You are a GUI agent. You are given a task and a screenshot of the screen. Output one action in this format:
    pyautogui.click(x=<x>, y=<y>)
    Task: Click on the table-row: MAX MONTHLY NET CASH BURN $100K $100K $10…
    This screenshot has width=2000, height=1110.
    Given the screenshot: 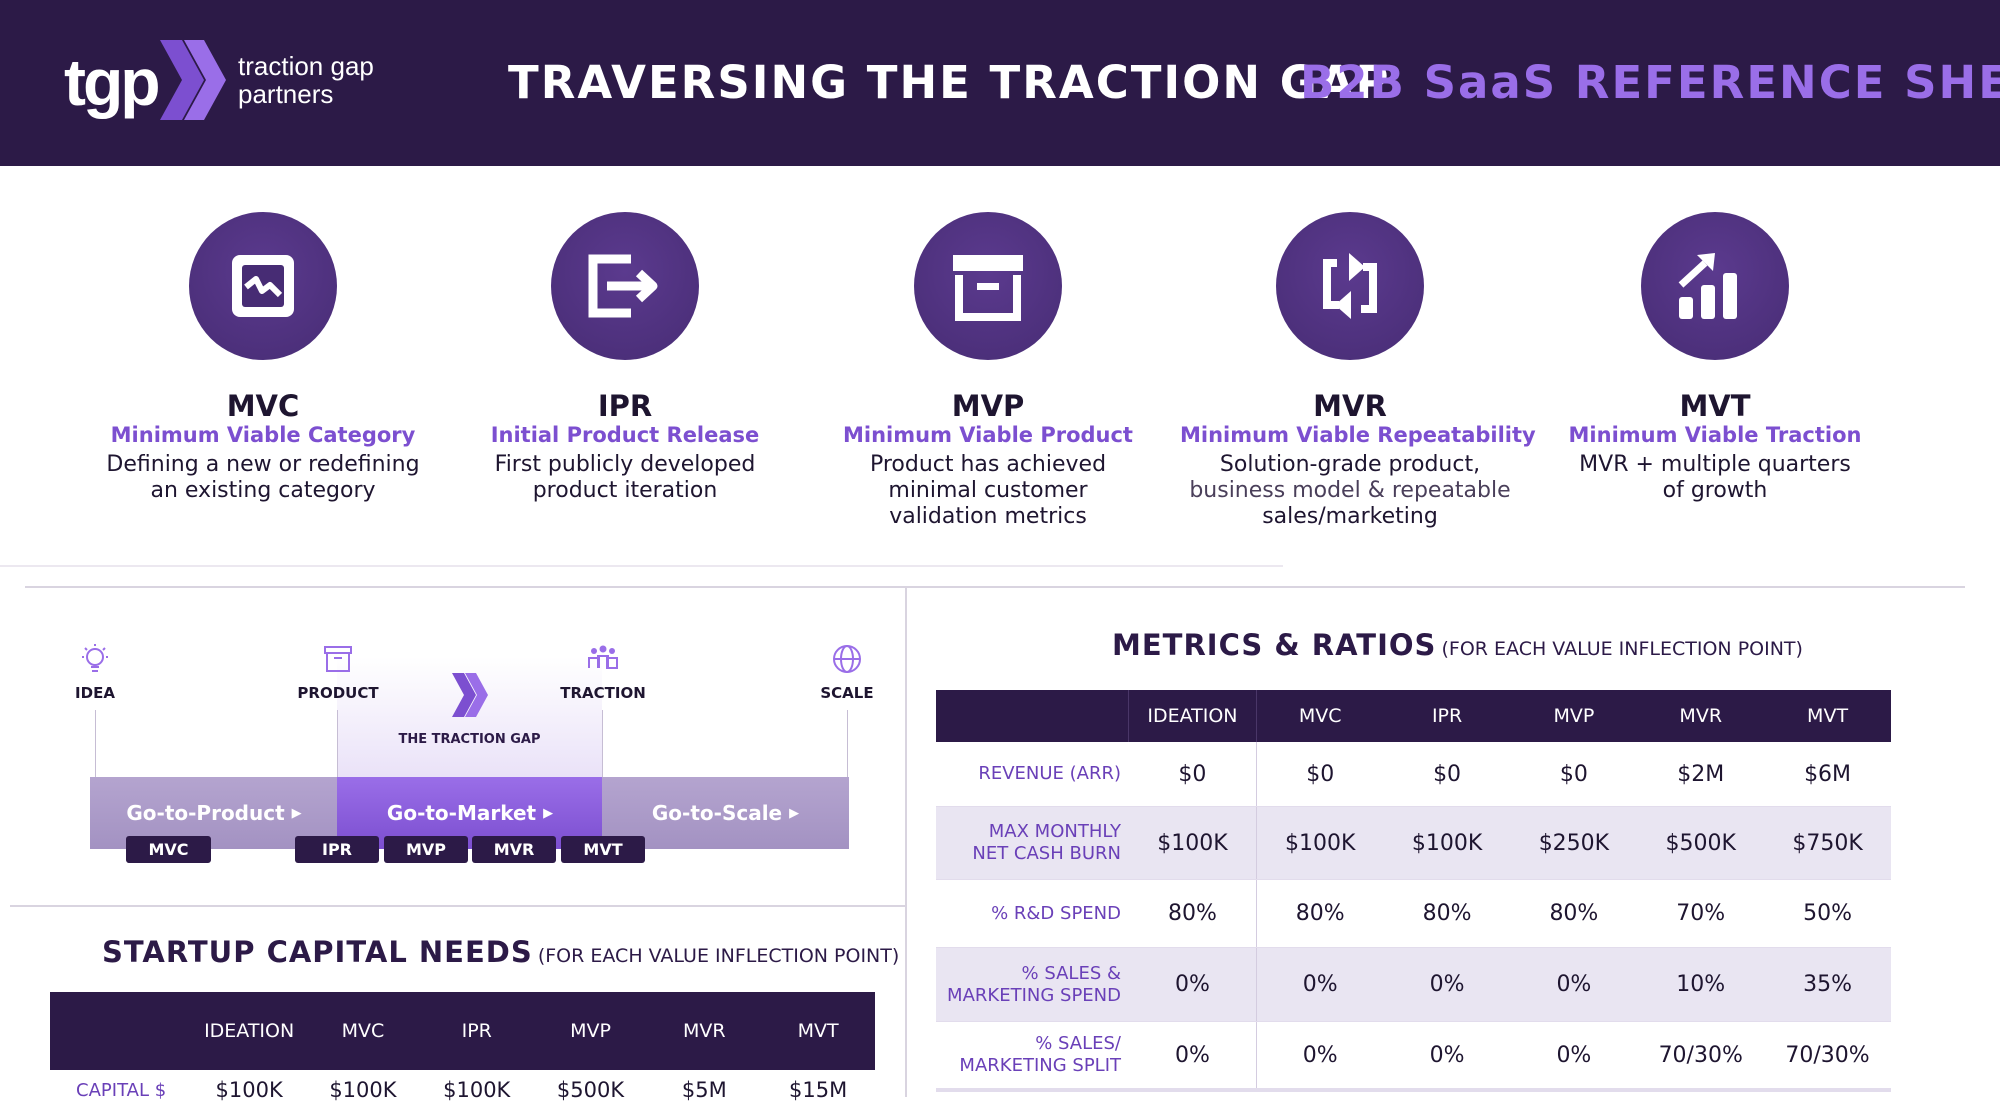 What is the action you would take?
    pyautogui.click(x=1413, y=843)
    